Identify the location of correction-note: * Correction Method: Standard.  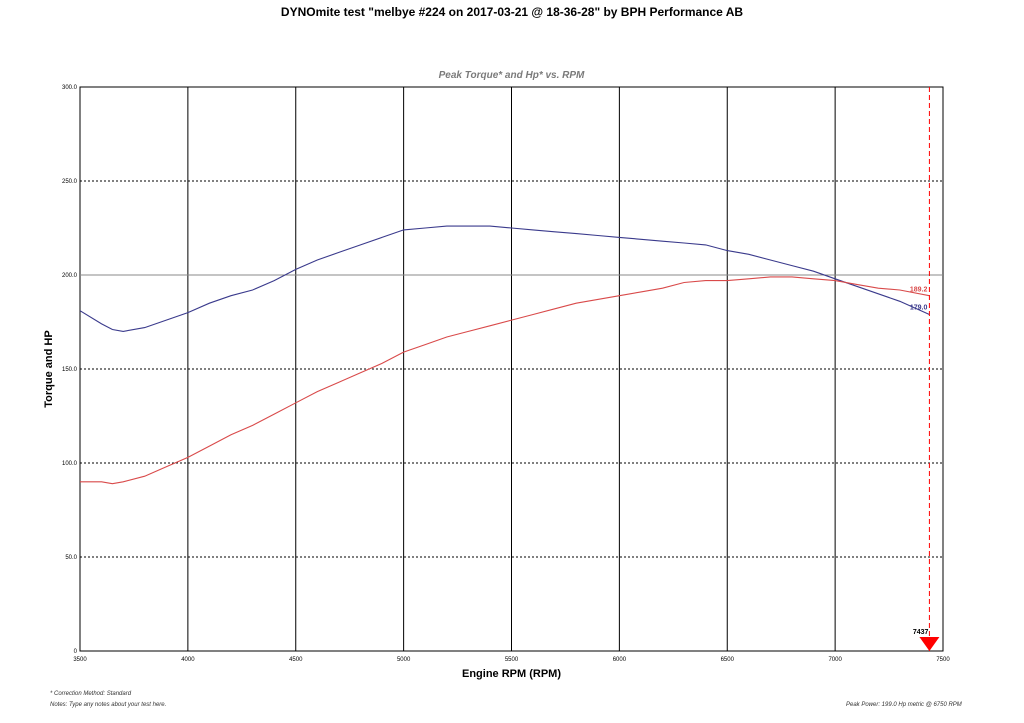
(91, 694).